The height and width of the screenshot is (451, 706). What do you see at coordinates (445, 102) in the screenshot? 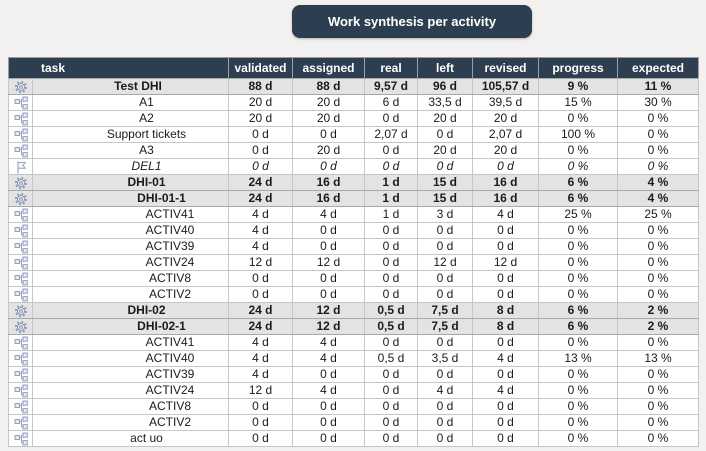
I see `left-value: 33,5 d` at bounding box center [445, 102].